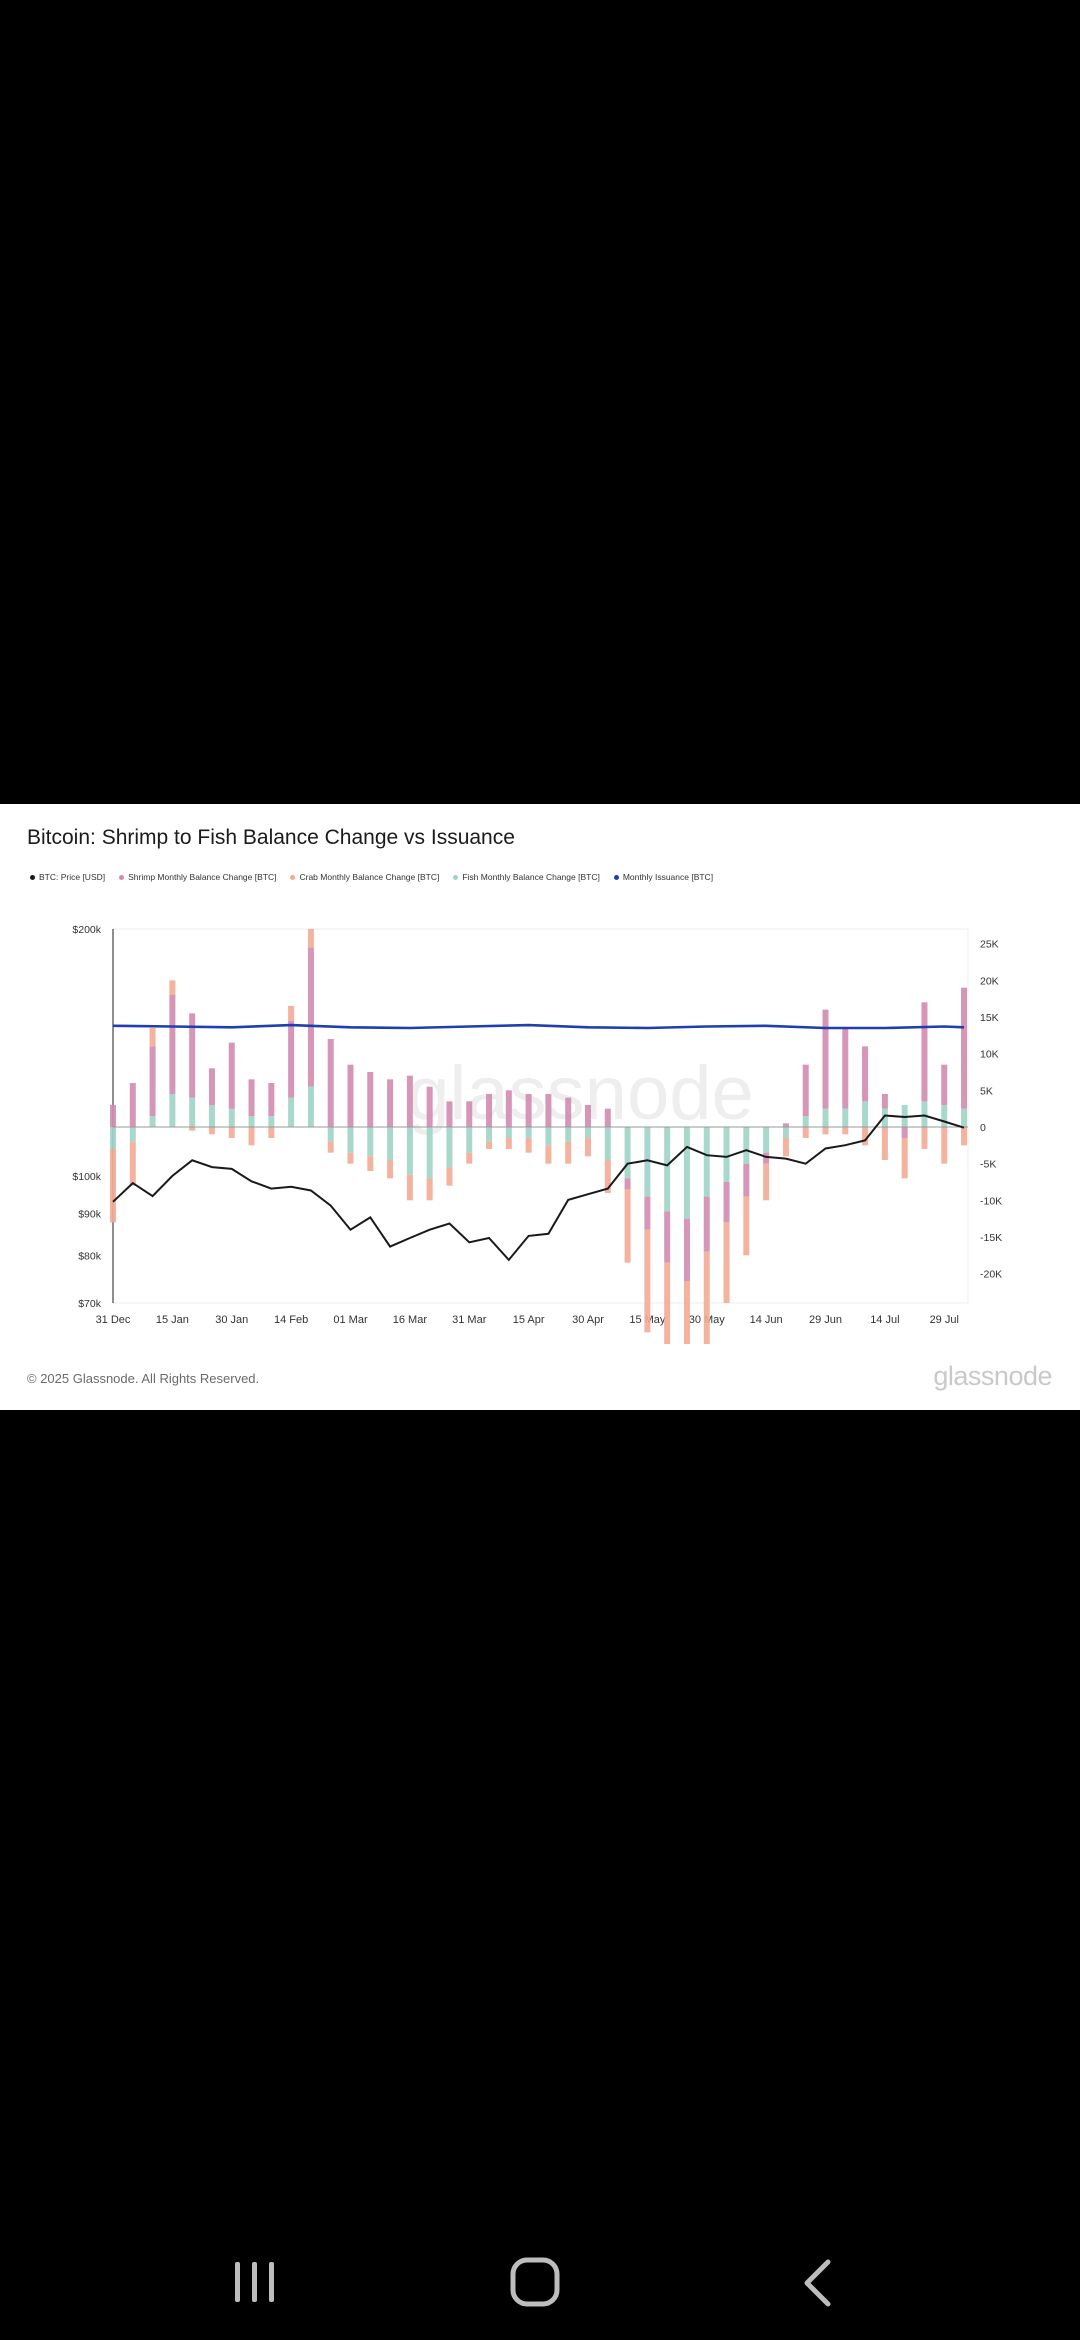 The width and height of the screenshot is (1080, 2340). What do you see at coordinates (536, 2284) in the screenshot?
I see `home-button` at bounding box center [536, 2284].